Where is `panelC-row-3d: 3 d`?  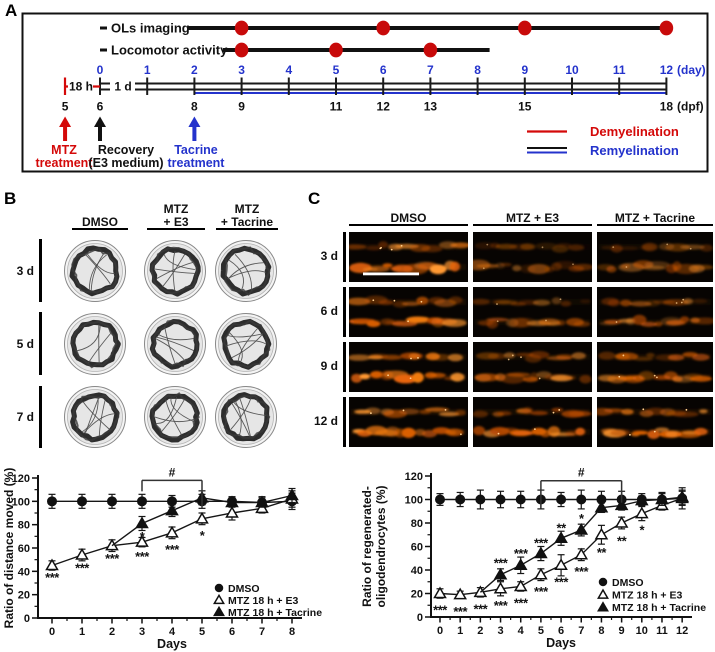 panelC-row-3d: 3 d is located at coordinates (329, 256).